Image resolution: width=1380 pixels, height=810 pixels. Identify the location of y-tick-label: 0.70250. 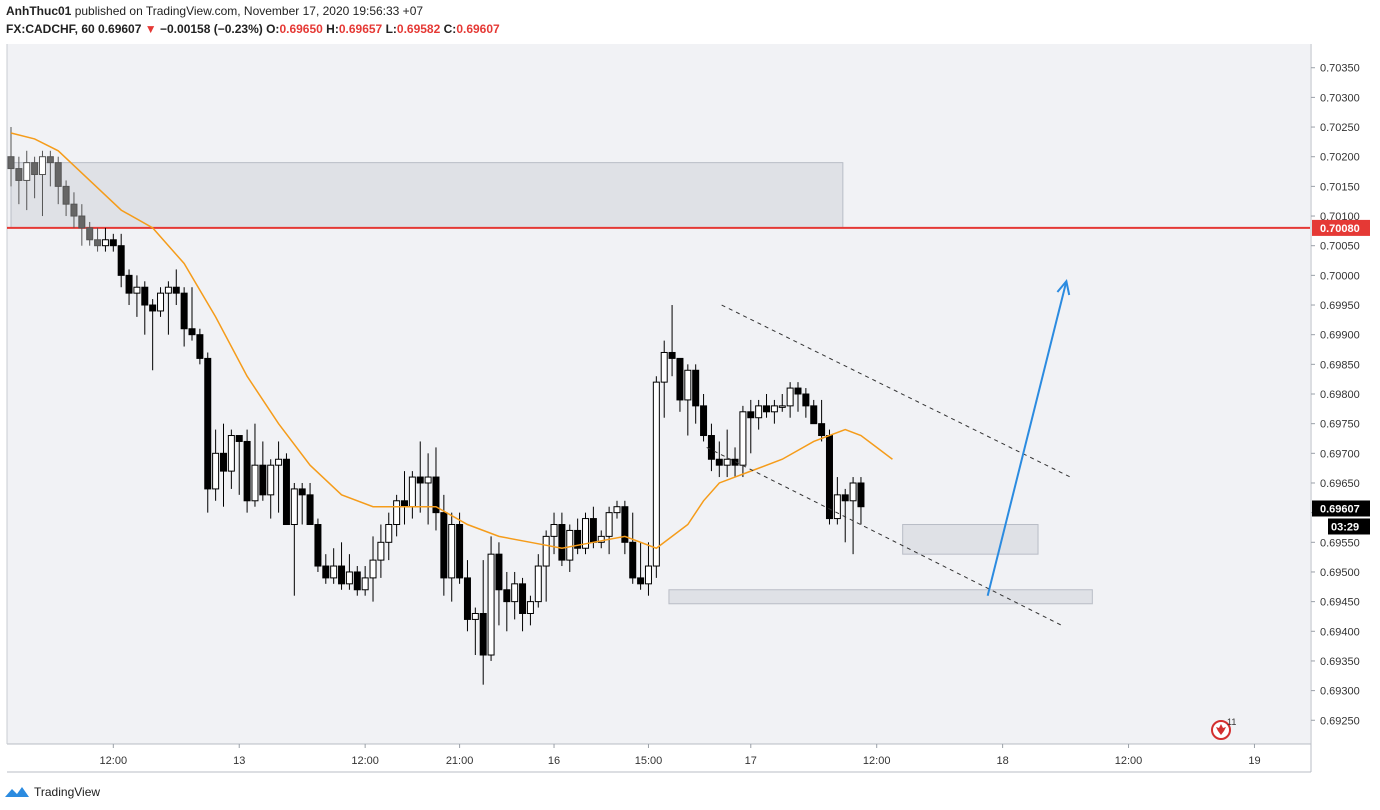
(1340, 128).